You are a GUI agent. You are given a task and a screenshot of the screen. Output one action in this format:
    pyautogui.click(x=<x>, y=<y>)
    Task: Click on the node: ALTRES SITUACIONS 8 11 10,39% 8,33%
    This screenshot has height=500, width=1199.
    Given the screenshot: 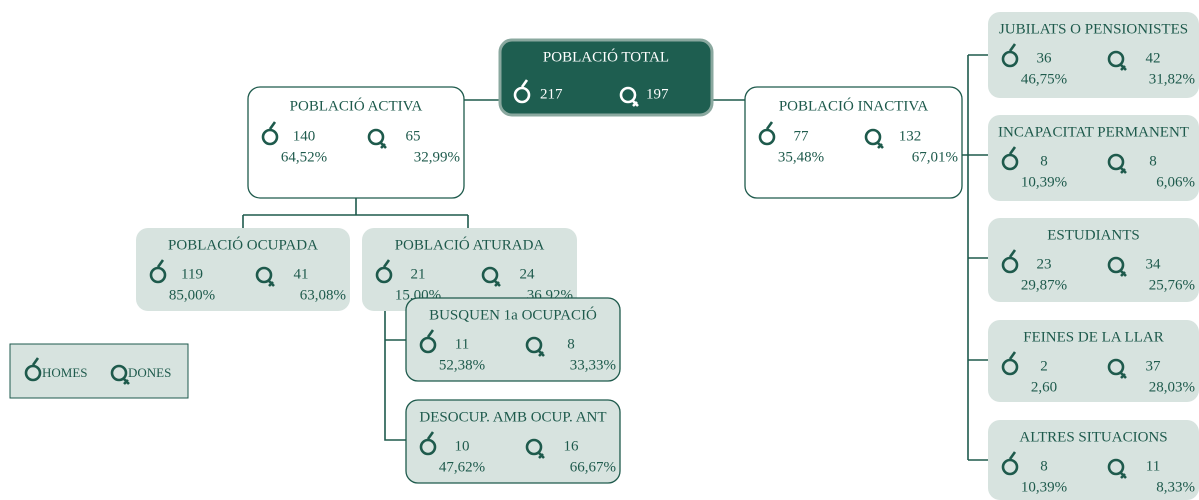 What is the action you would take?
    pyautogui.click(x=1093, y=460)
    